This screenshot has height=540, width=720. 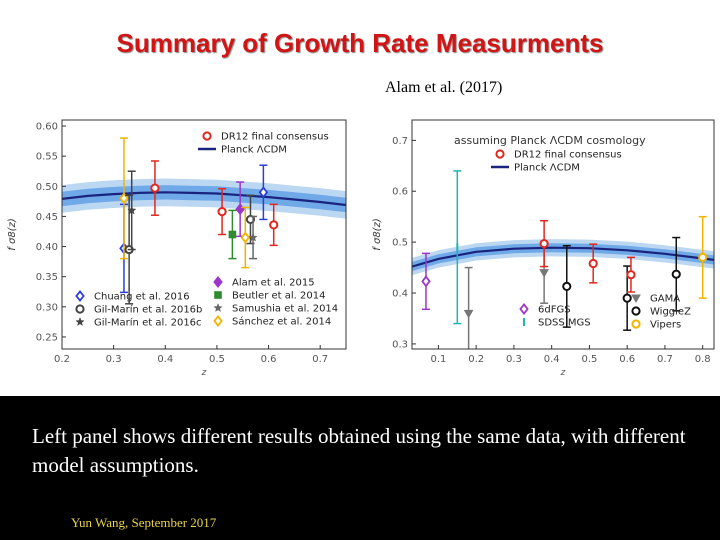 I want to click on legend-bottom-right-label: Beutler et al. 2014, so click(x=278, y=296).